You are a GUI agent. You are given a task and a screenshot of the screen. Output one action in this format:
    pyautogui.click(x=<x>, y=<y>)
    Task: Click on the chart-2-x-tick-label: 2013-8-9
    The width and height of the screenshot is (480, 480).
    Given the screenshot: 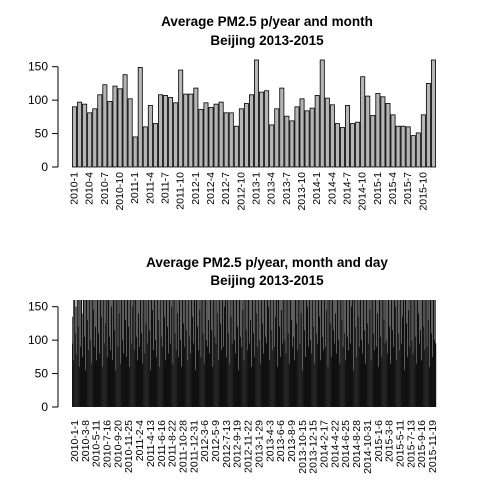 What is the action you would take?
    pyautogui.click(x=292, y=441)
    